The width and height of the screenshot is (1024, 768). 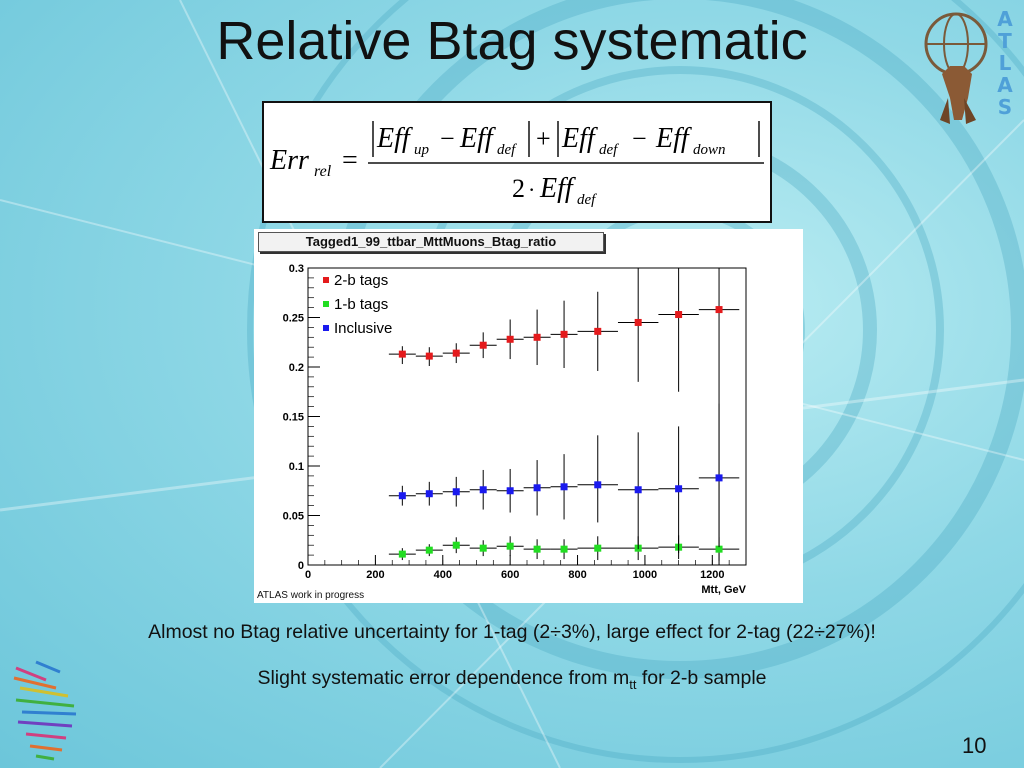 I want to click on y-tick-label: 0, so click(x=301, y=566).